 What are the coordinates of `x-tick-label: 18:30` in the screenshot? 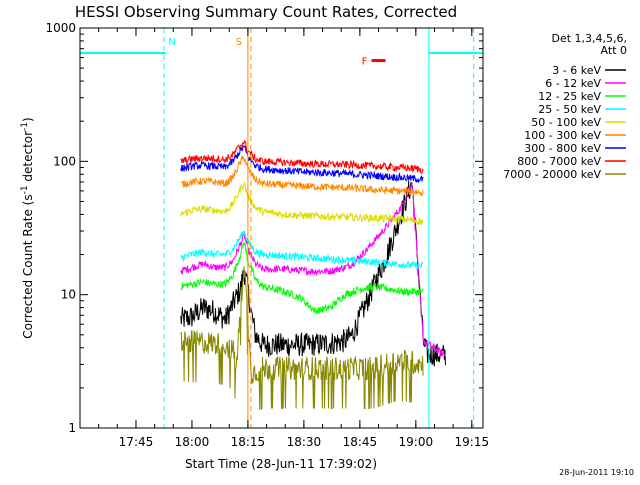 It's located at (304, 442).